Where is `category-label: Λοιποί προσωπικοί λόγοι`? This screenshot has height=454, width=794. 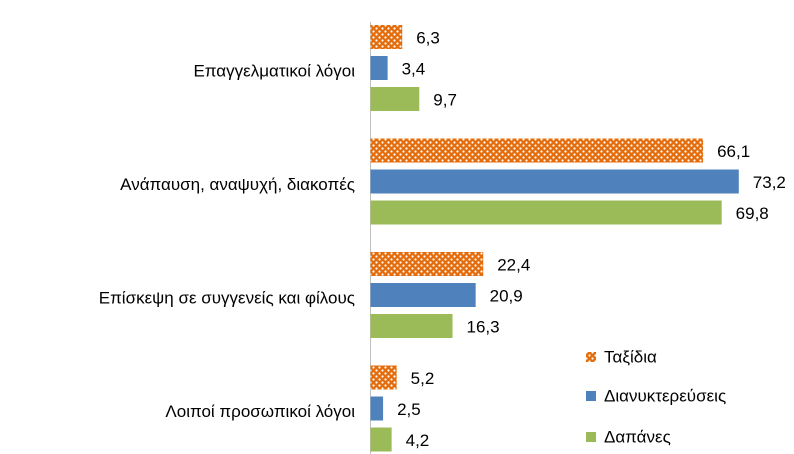 category-label: Λοιποί προσωπικοί λόγοι is located at coordinates (260, 411).